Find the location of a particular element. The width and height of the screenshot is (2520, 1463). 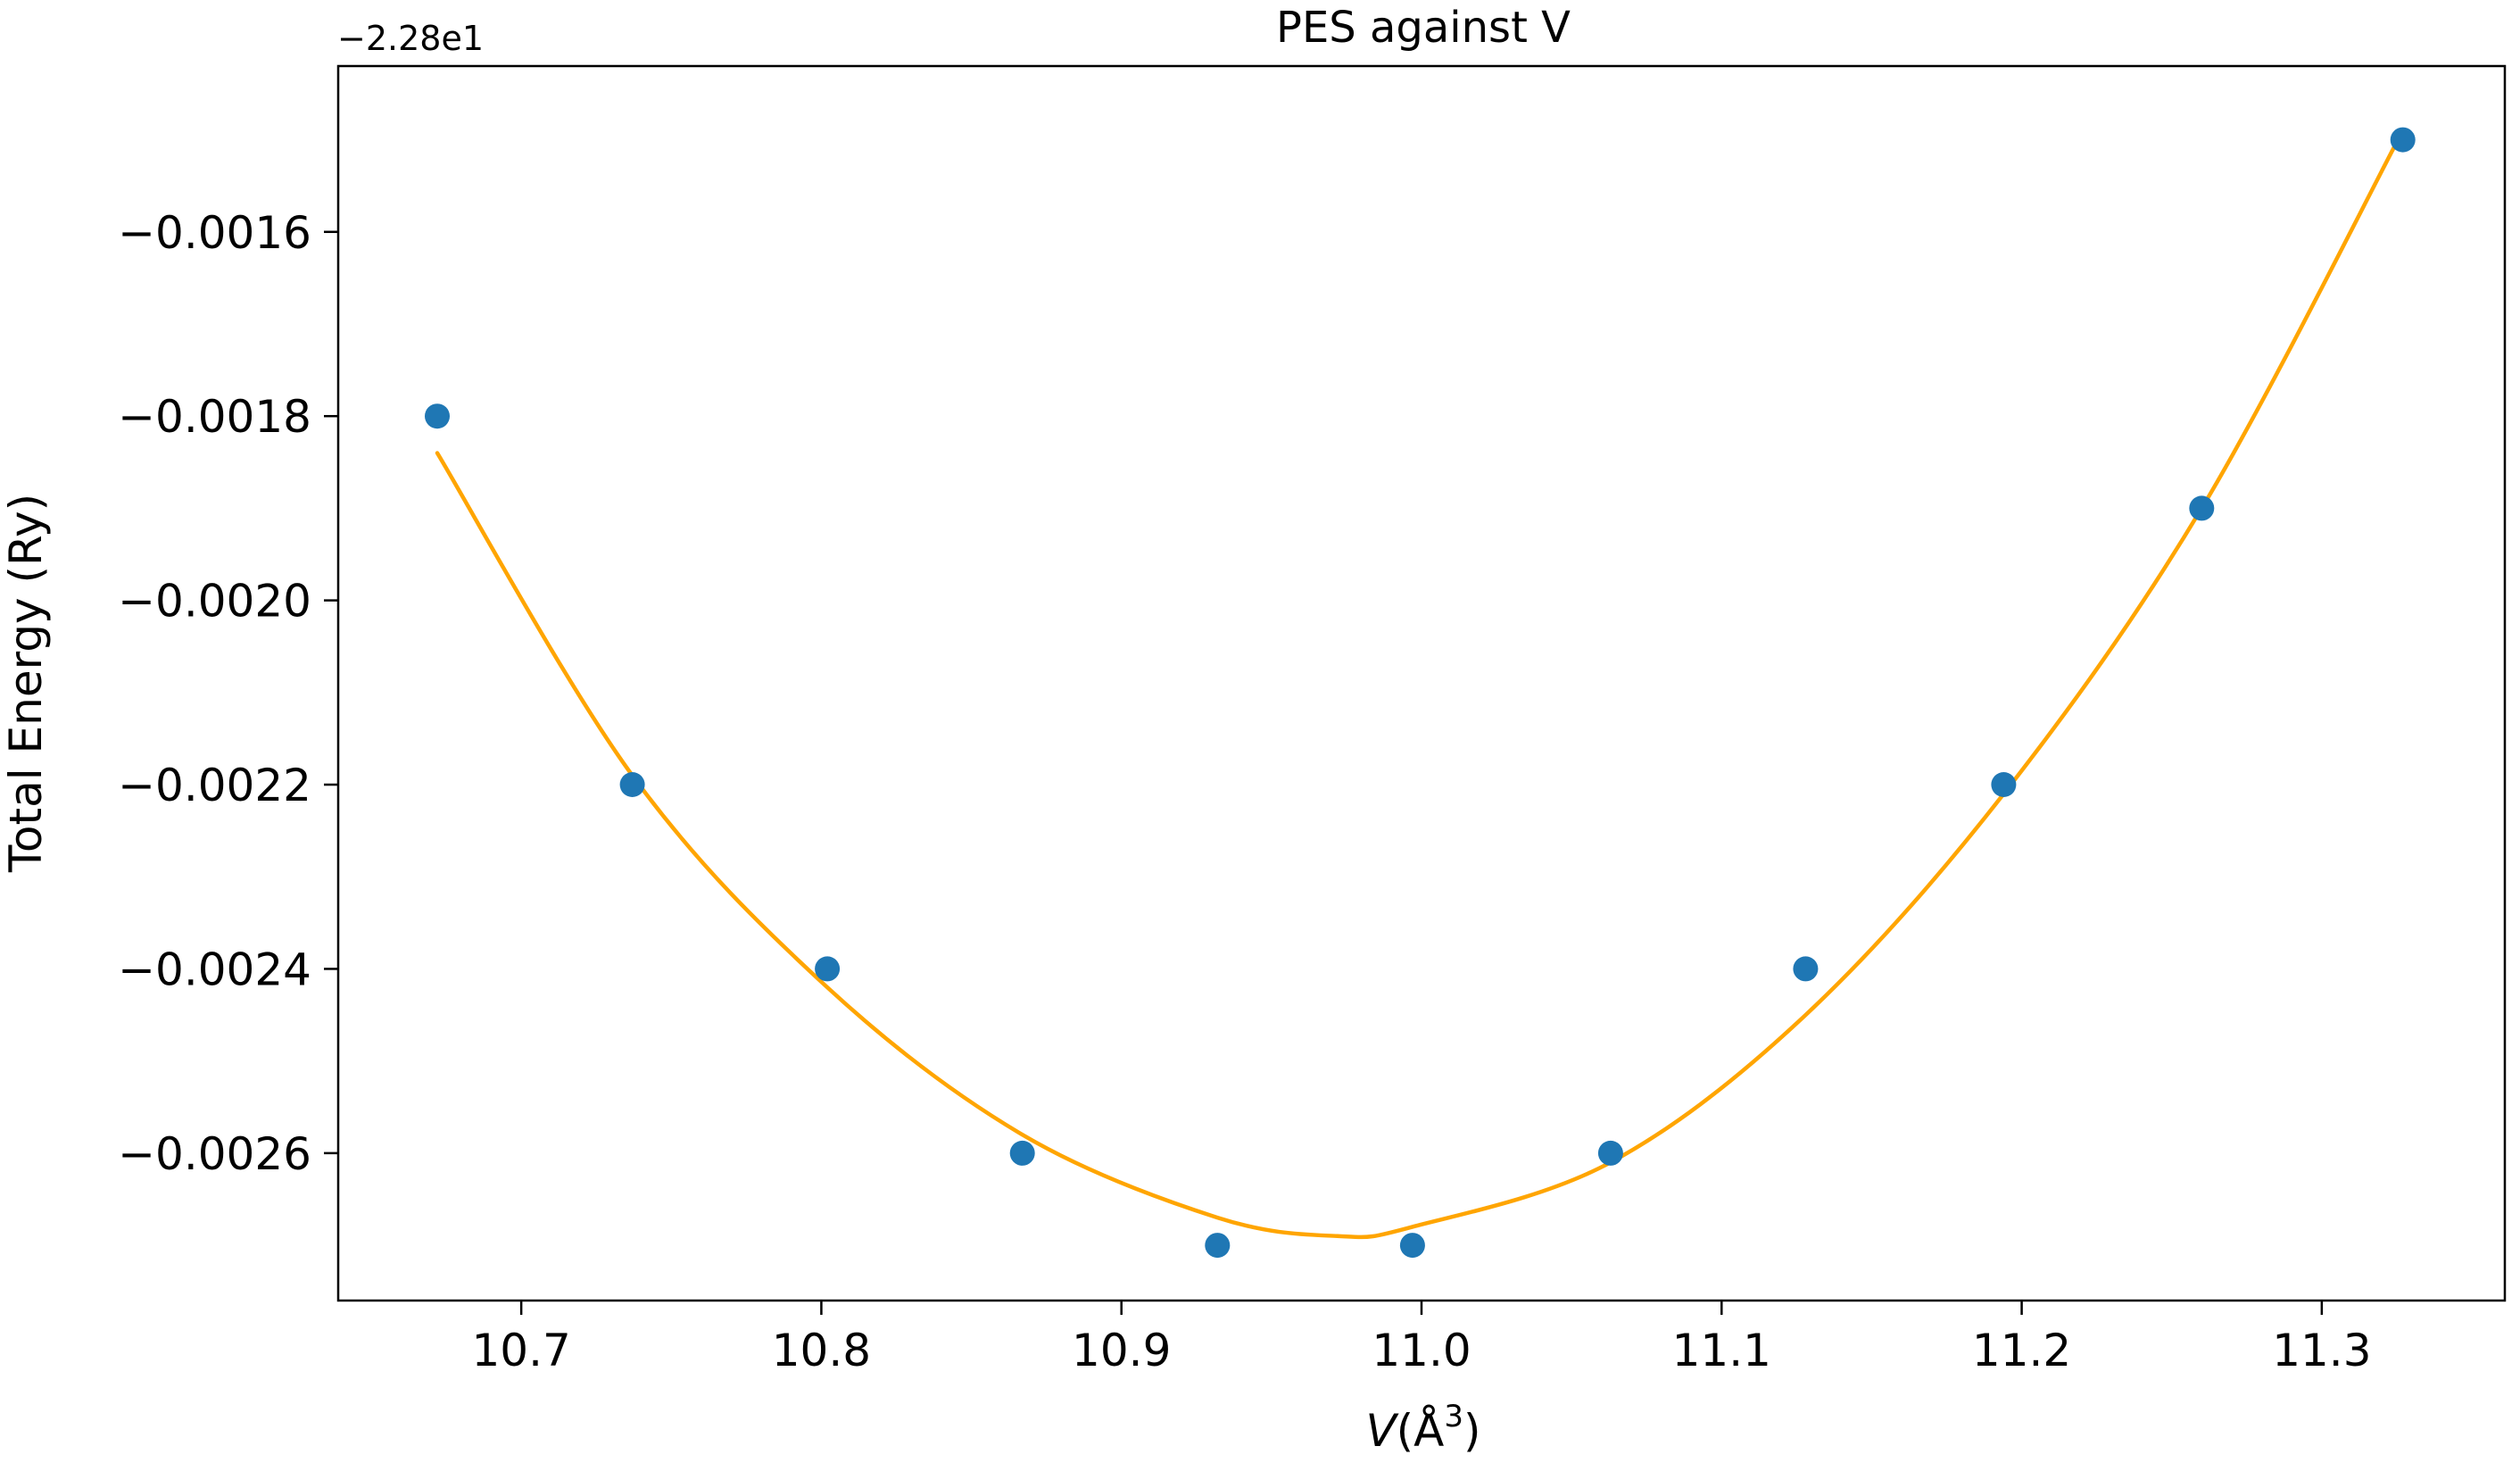

chart-title: PES against V is located at coordinates (1423, 28).